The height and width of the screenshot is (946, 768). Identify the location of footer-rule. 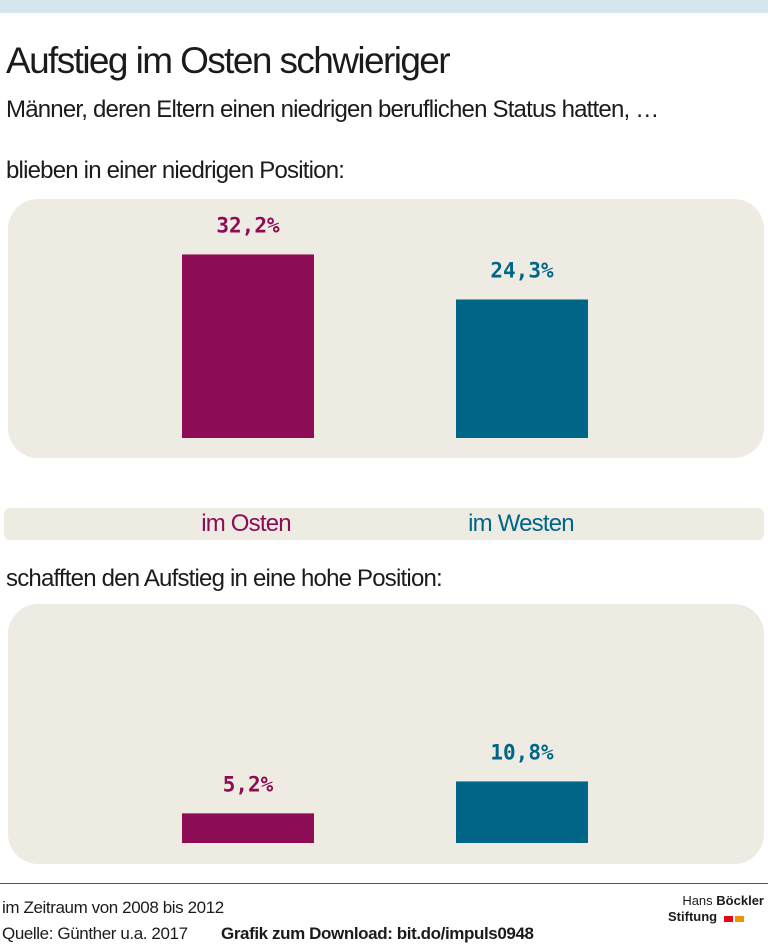
(384, 883).